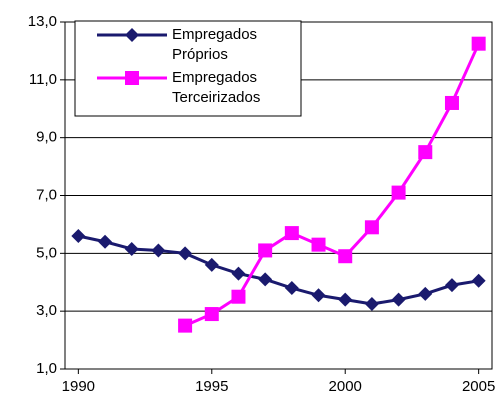 The image size is (501, 404). What do you see at coordinates (78, 386) in the screenshot?
I see `x-tick-label: 1990` at bounding box center [78, 386].